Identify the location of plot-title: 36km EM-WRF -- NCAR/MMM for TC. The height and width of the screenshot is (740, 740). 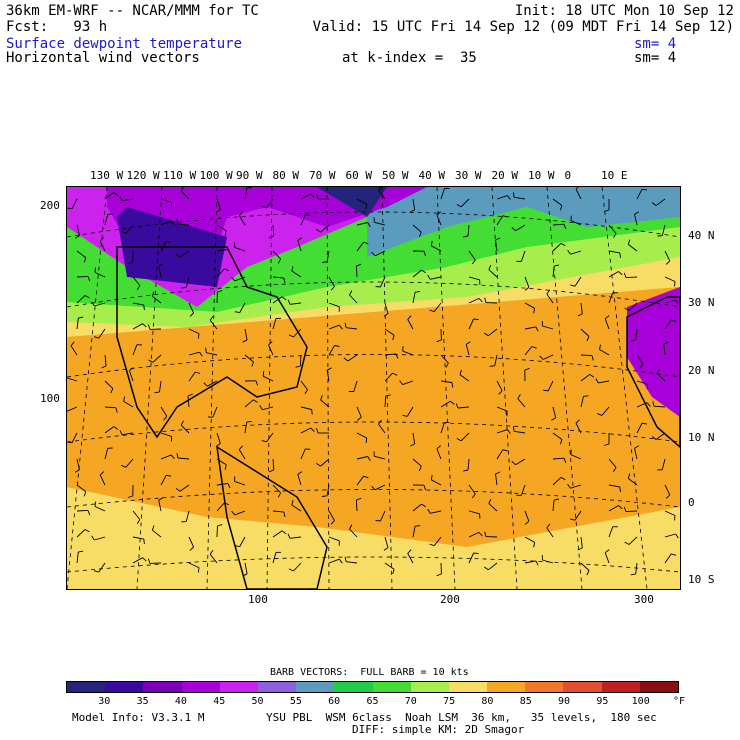
(132, 11).